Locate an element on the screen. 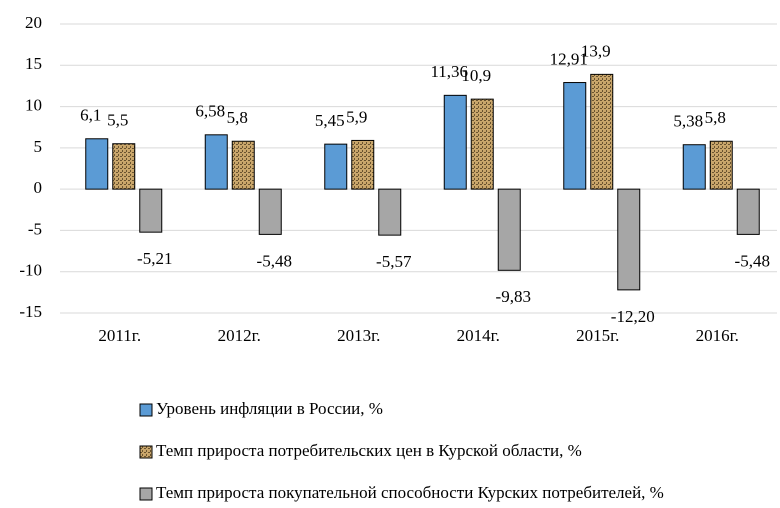  data-label: 5,38 is located at coordinates (688, 121).